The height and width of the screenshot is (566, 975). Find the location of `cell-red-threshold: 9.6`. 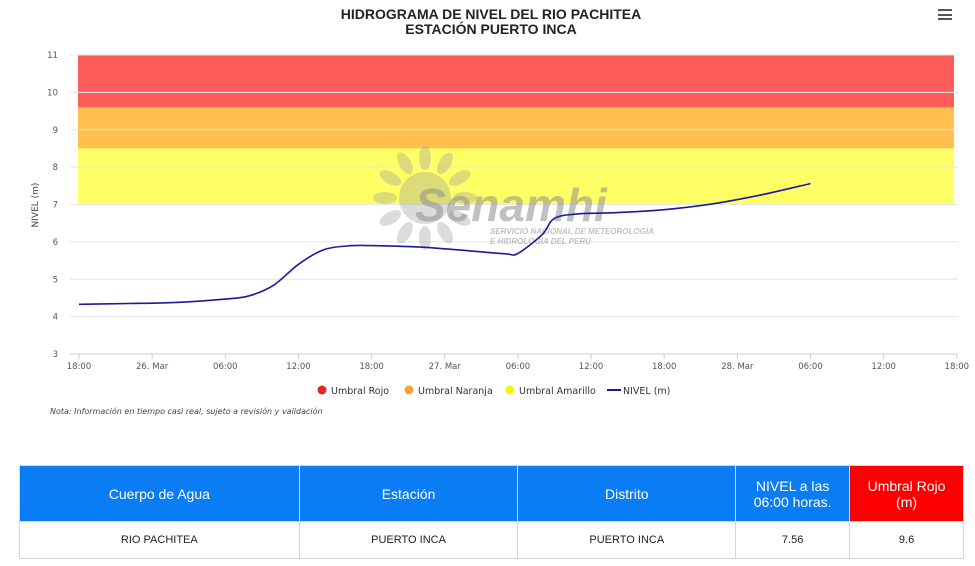

cell-red-threshold: 9.6 is located at coordinates (906, 540).